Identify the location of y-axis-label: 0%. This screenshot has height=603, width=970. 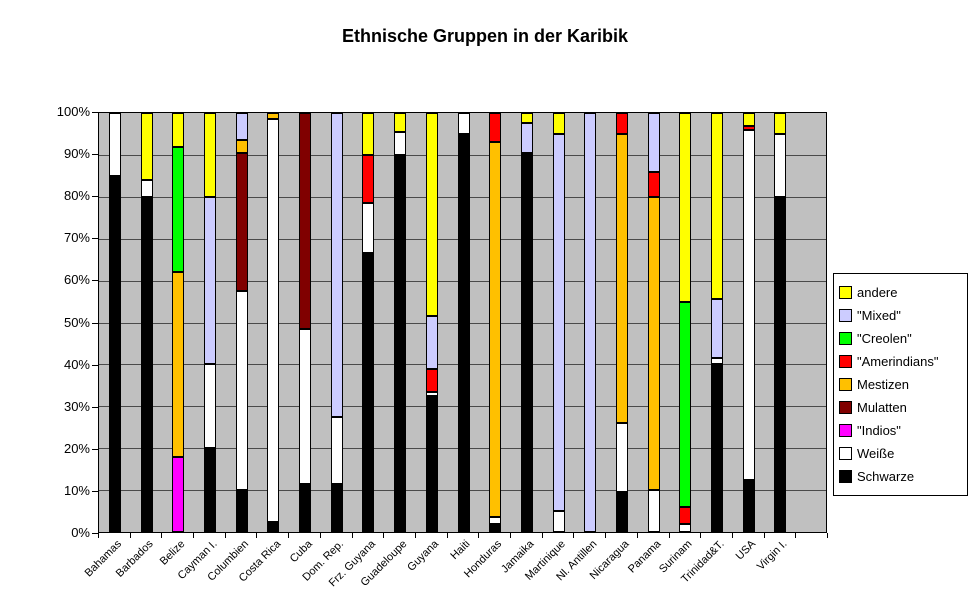
(80, 532).